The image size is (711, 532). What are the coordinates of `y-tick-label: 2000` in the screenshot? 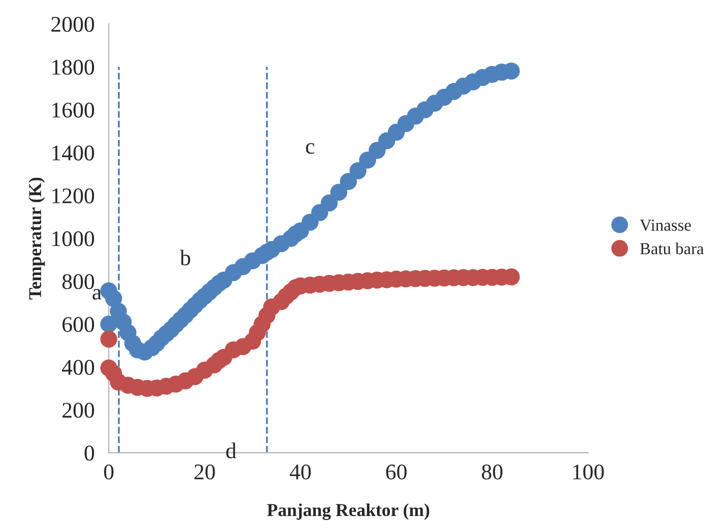 It's located at (72, 24).